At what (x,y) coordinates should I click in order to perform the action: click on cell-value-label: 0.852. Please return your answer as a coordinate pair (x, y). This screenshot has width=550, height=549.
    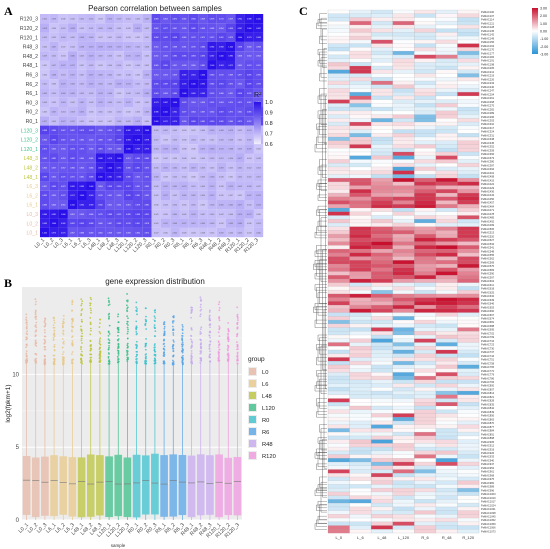
    Looking at the image, I should click on (249, 57).